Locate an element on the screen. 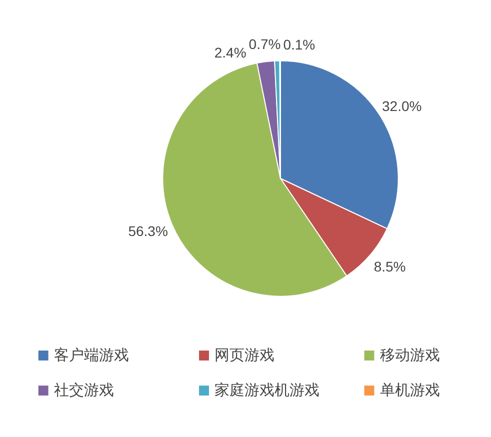 The image size is (491, 437). data-label: 0.7% is located at coordinates (264, 44).